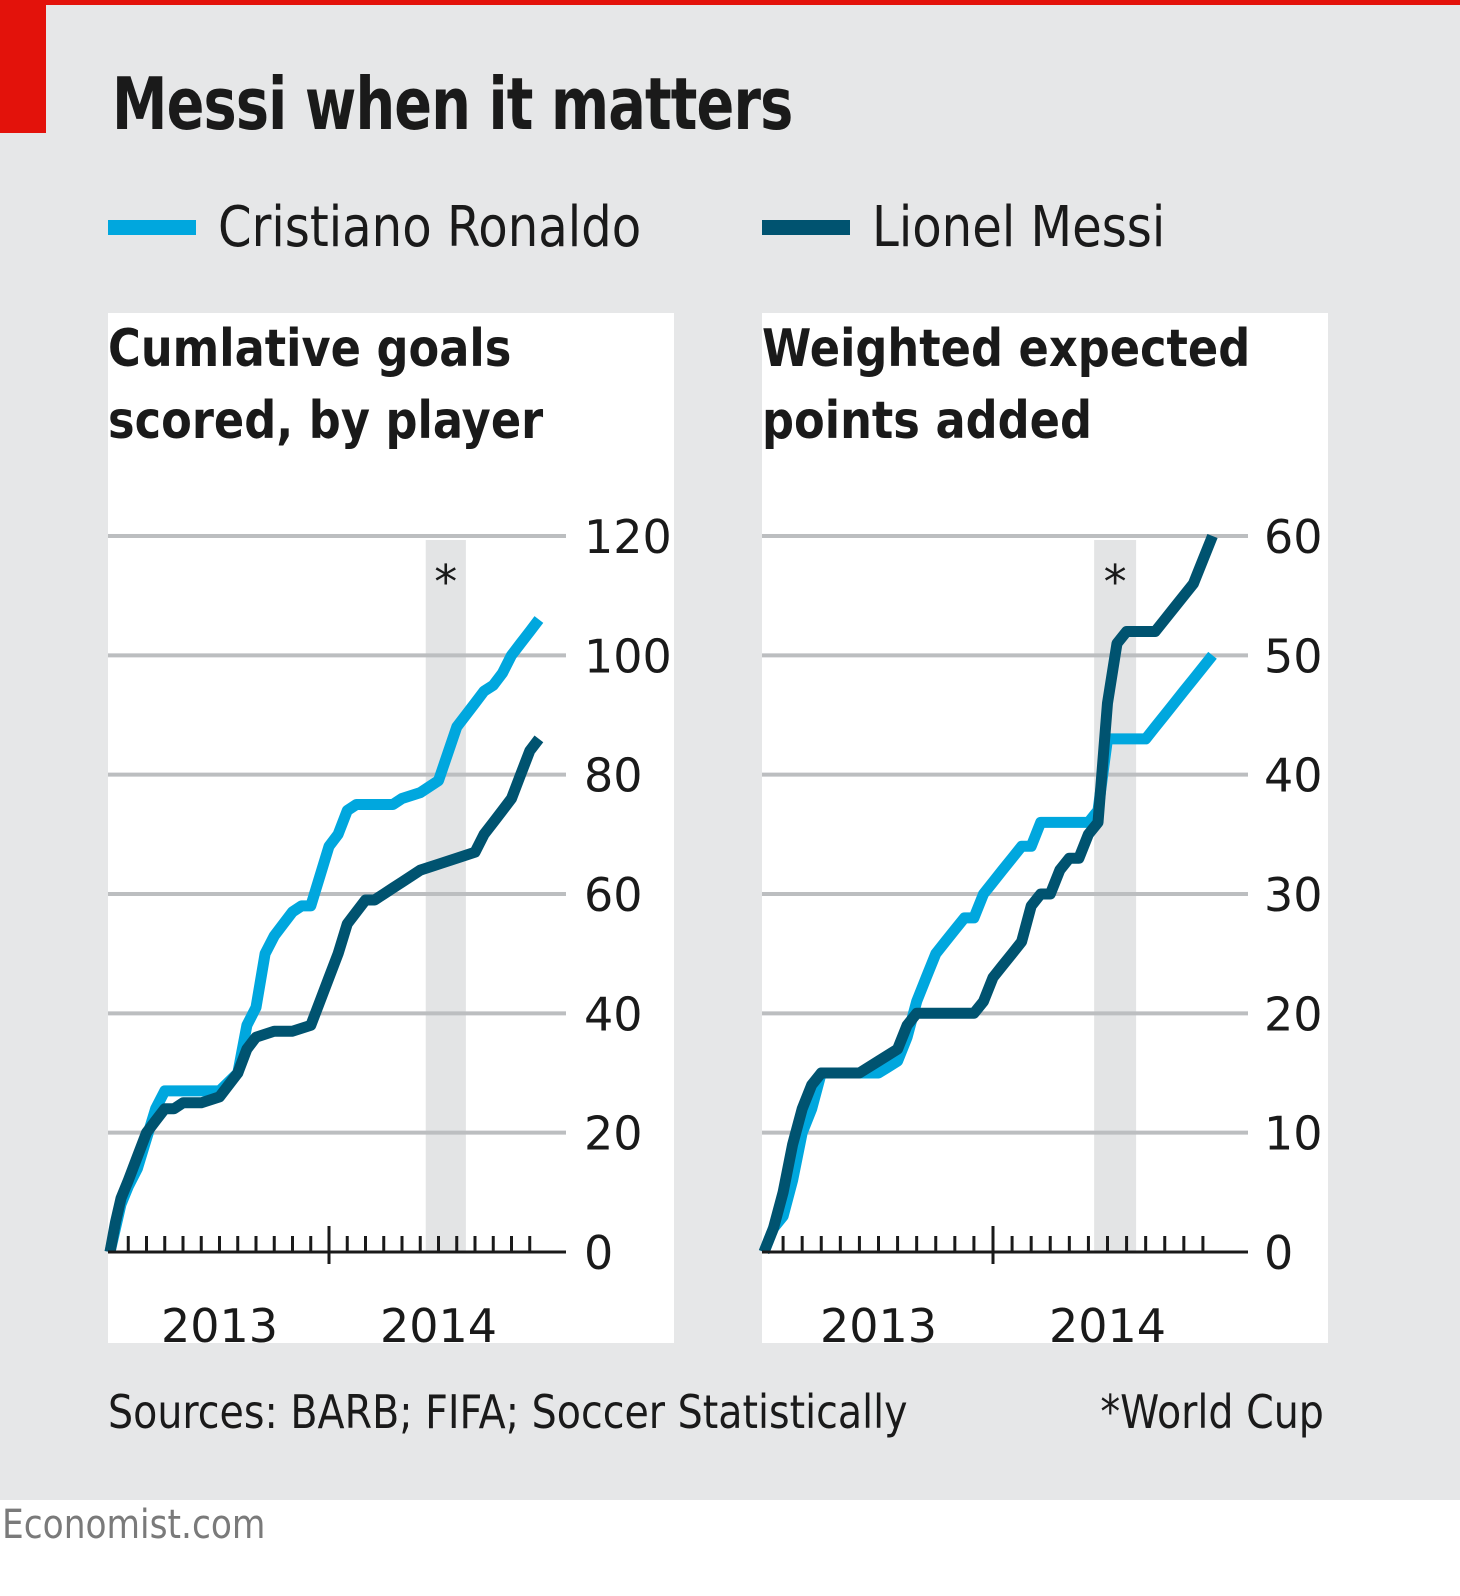 The height and width of the screenshot is (1596, 1460). I want to click on brand-credit: Economist.com, so click(134, 1525).